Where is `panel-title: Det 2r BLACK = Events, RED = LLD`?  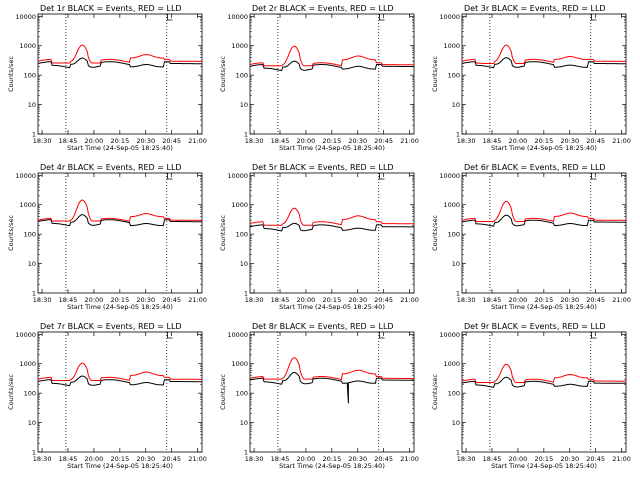
panel-title: Det 2r BLACK = Events, RED = LLD is located at coordinates (323, 8).